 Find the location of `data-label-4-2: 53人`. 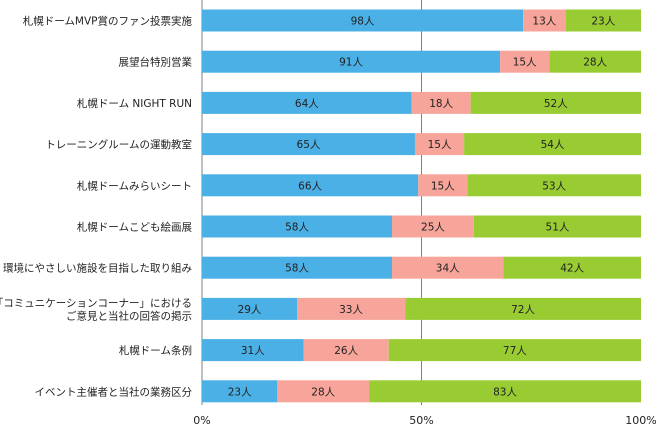

data-label-4-2: 53人 is located at coordinates (554, 186).